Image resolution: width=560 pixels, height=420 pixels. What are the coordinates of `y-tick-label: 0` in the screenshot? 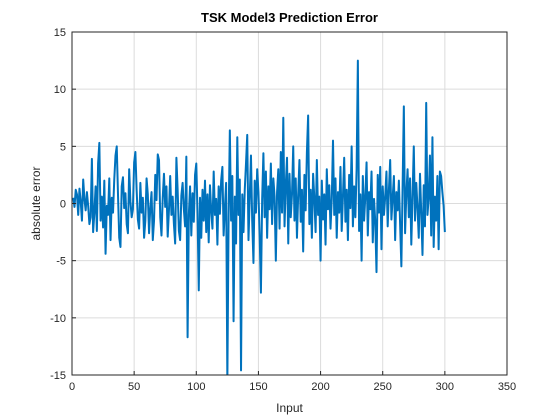 It's located at (63, 205).